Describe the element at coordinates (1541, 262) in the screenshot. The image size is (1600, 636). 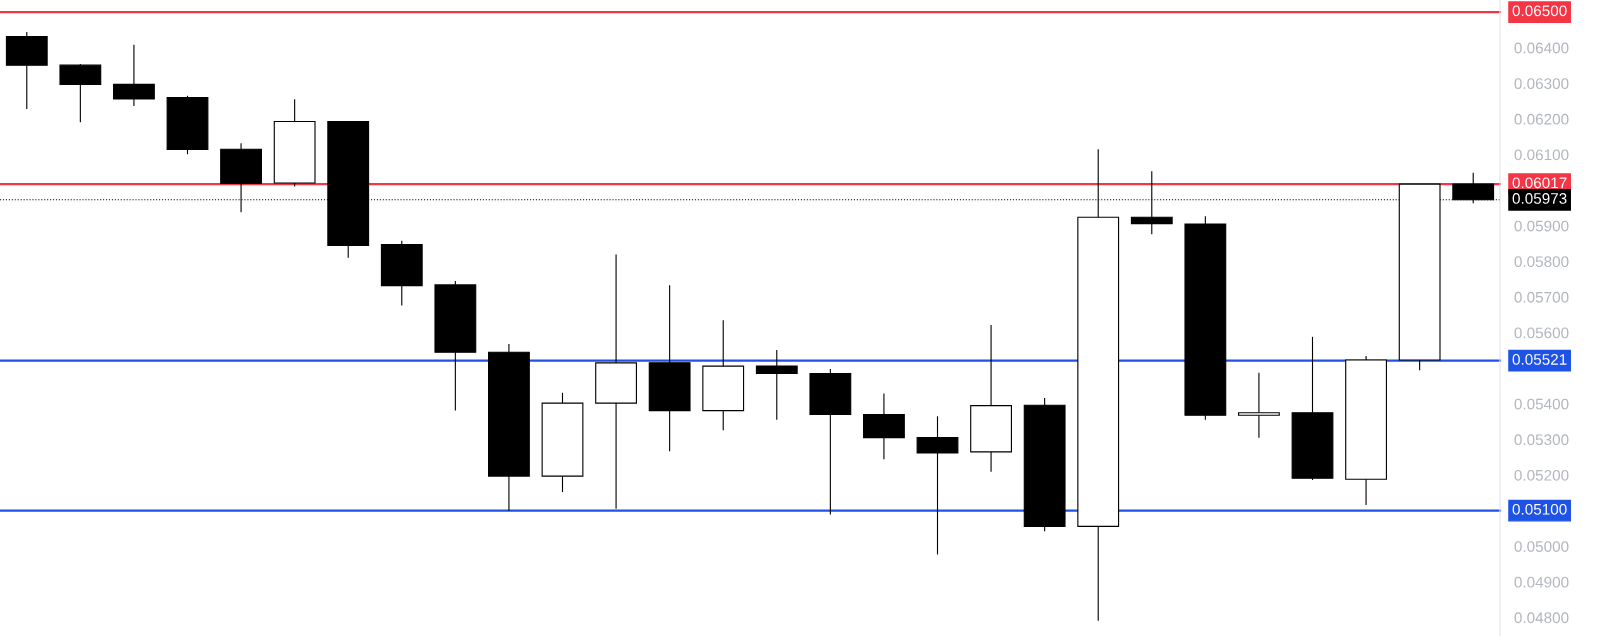
I see `y-tick-label: 0.05800` at that location.